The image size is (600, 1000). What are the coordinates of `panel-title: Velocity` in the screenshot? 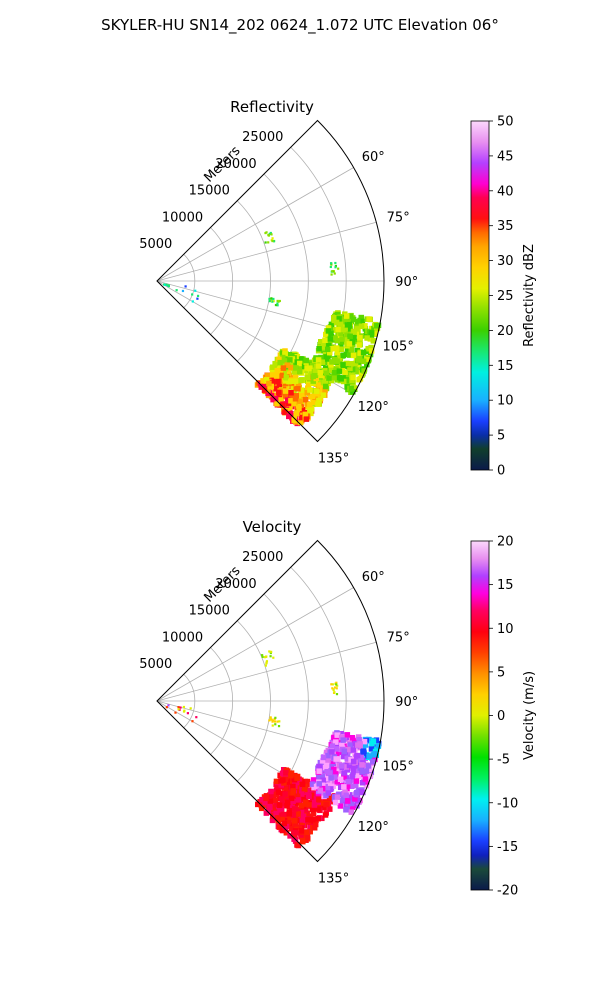 It's located at (272, 527).